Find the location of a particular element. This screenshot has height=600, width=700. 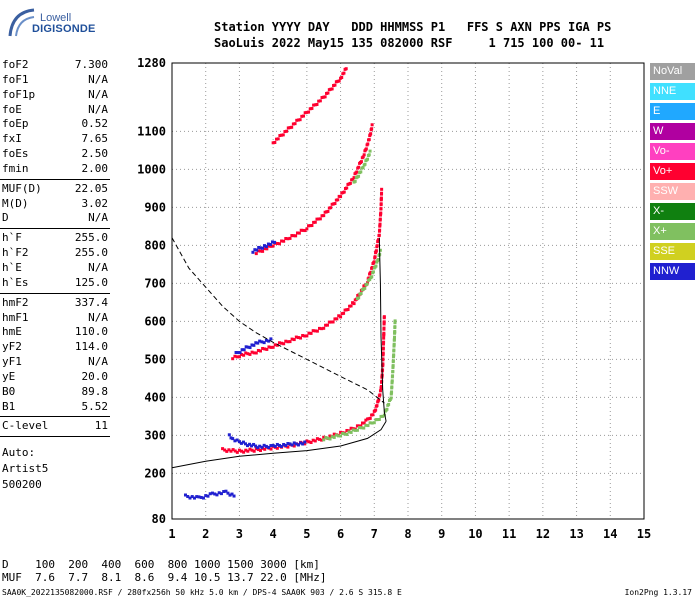

param-row: yE 20.0 is located at coordinates (56, 377).